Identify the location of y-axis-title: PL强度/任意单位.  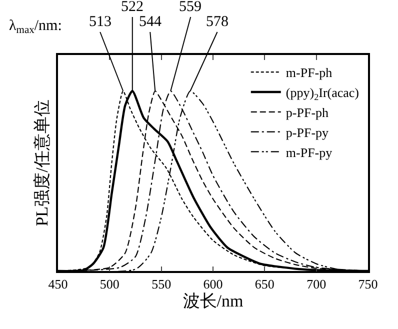
(42, 163).